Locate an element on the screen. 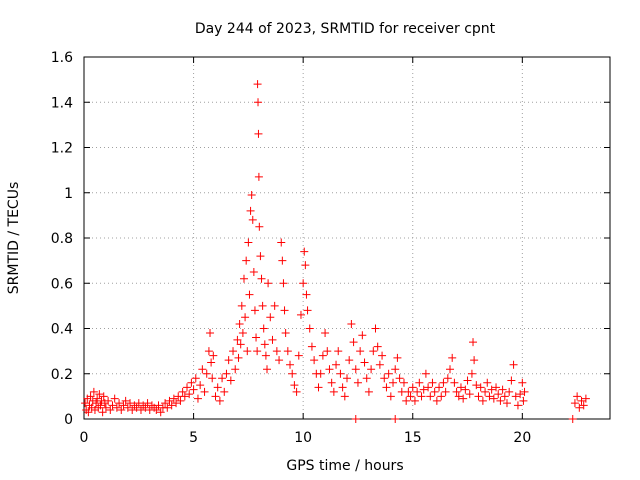 This screenshot has width=640, height=480. y-tick-label: 0.4 is located at coordinates (62, 330).